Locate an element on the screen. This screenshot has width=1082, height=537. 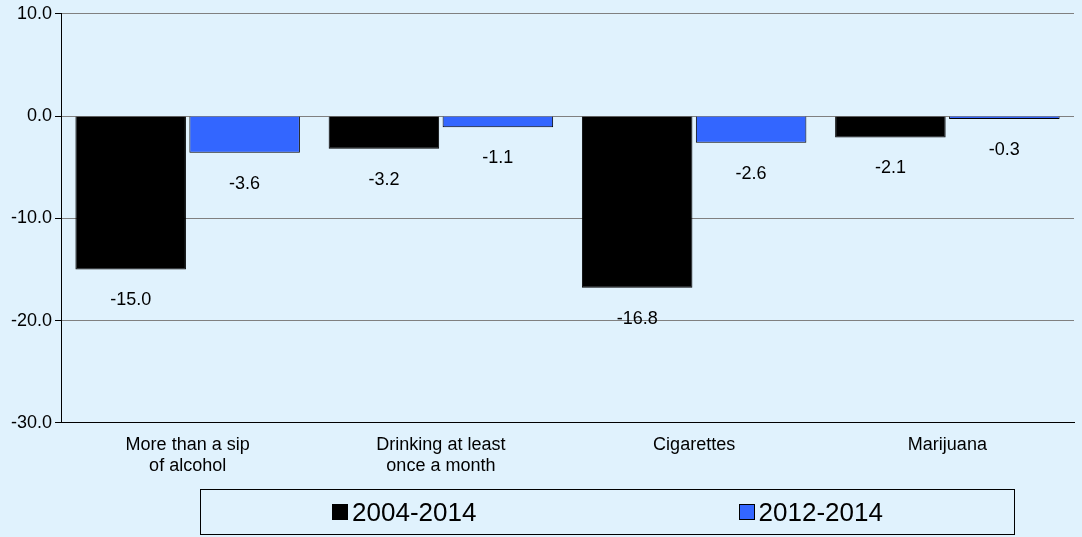
y-tick-label: -20.0 is located at coordinates (32, 319).